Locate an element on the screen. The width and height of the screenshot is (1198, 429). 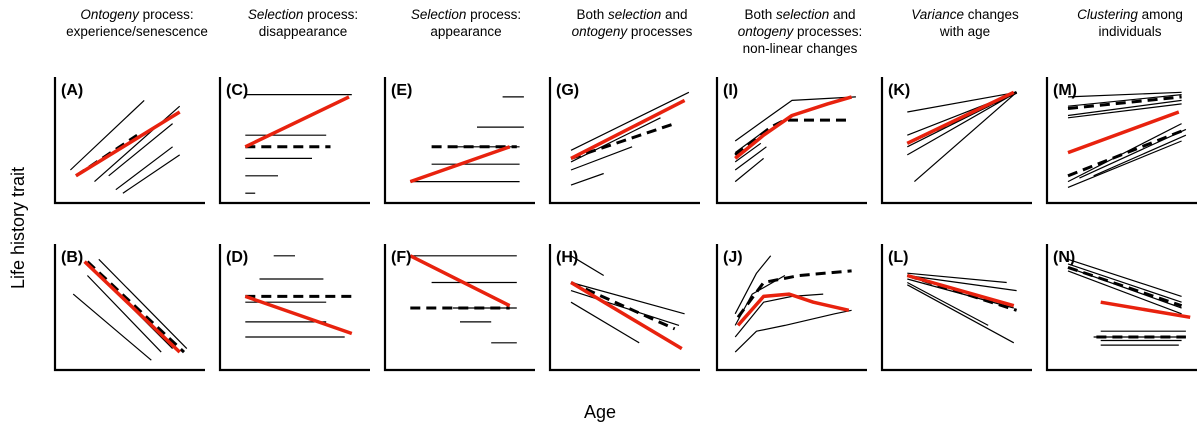
panel-label: (N) is located at coordinates (1064, 257).